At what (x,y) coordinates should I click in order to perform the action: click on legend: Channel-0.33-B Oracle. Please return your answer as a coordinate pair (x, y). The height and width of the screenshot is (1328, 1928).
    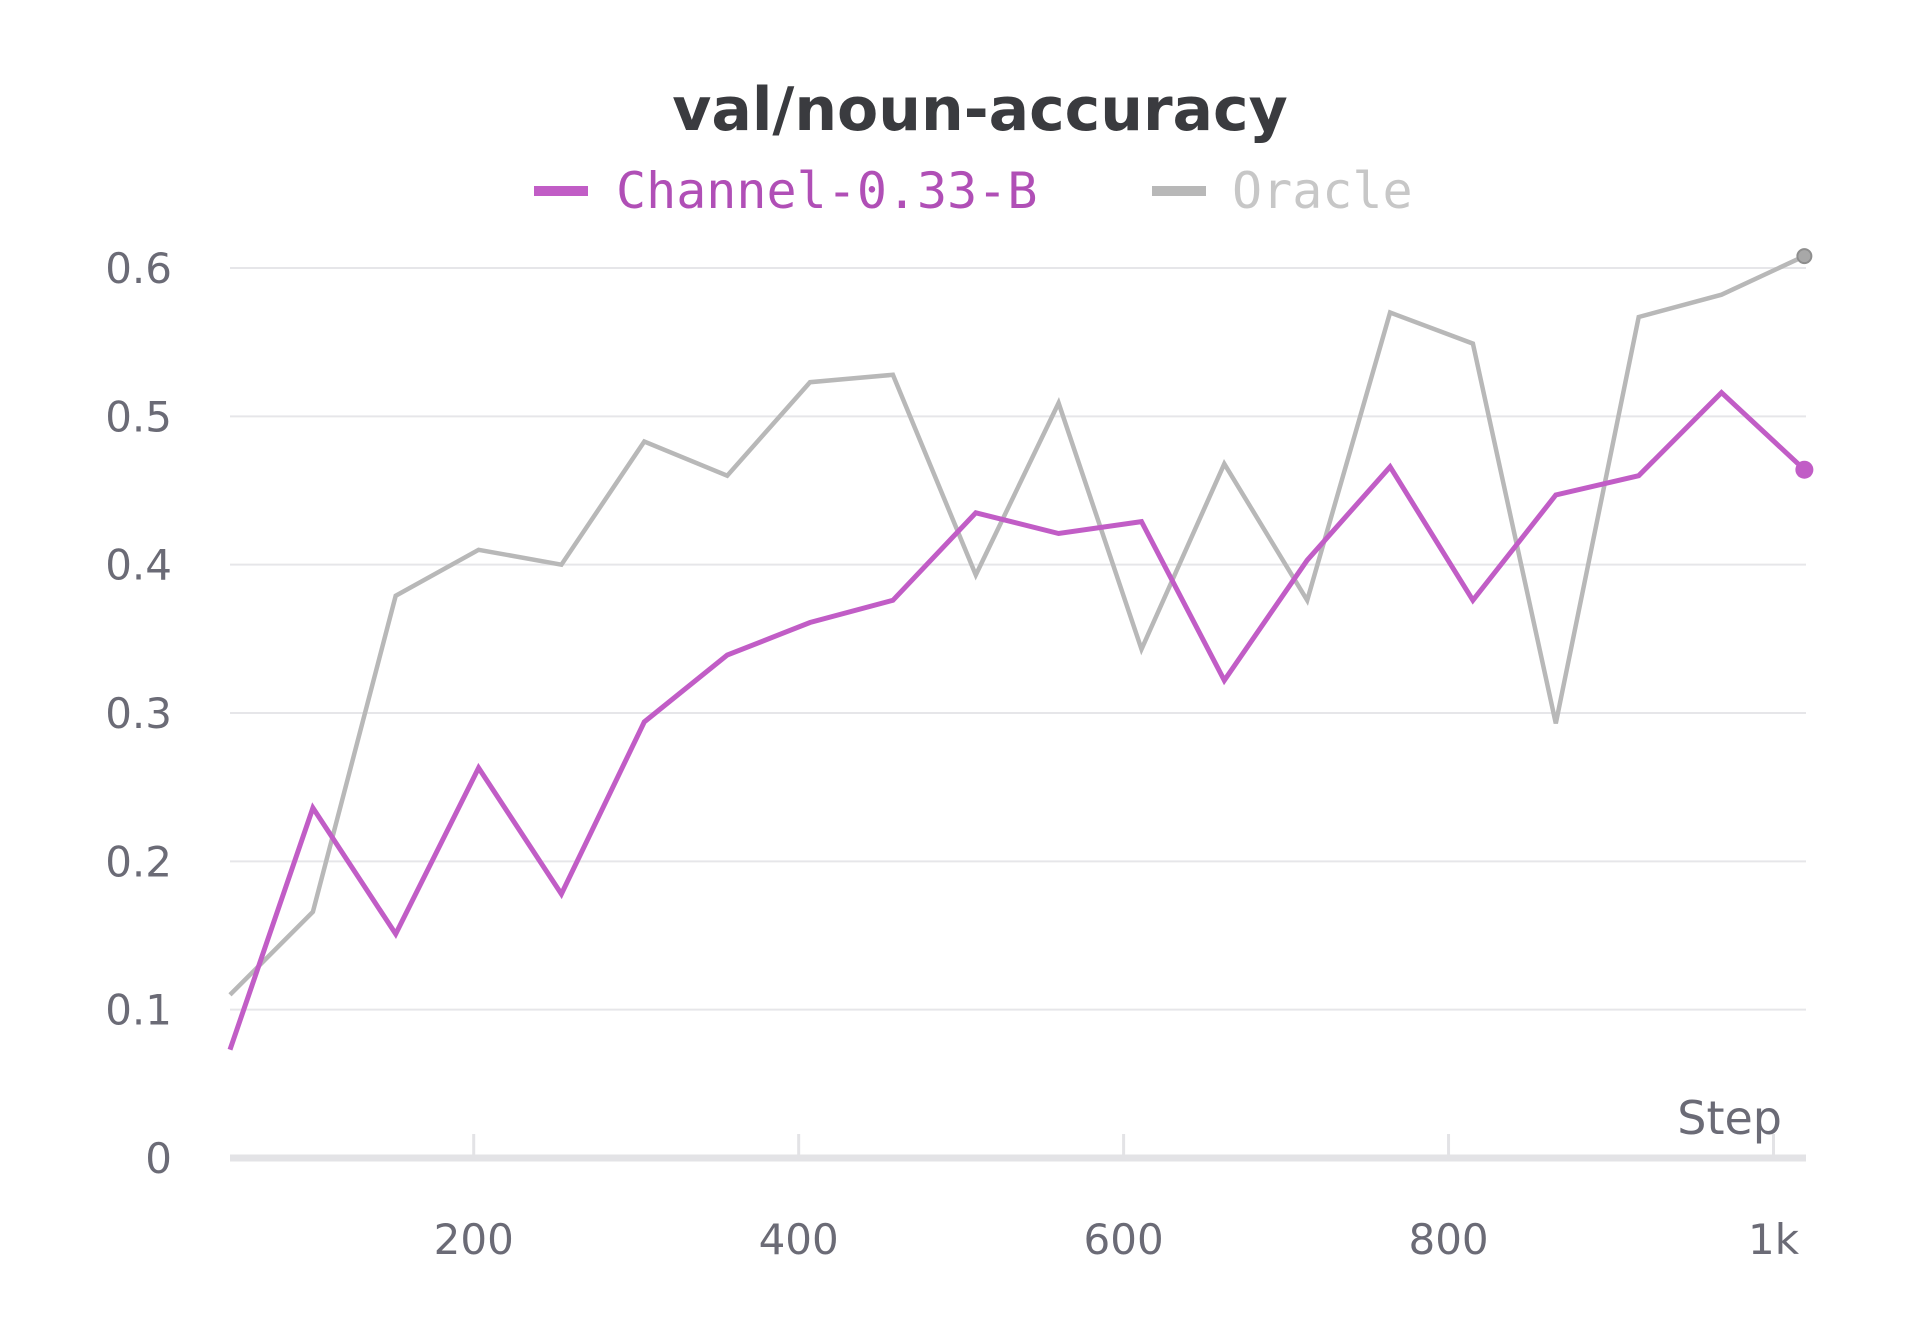
    Looking at the image, I should click on (973, 191).